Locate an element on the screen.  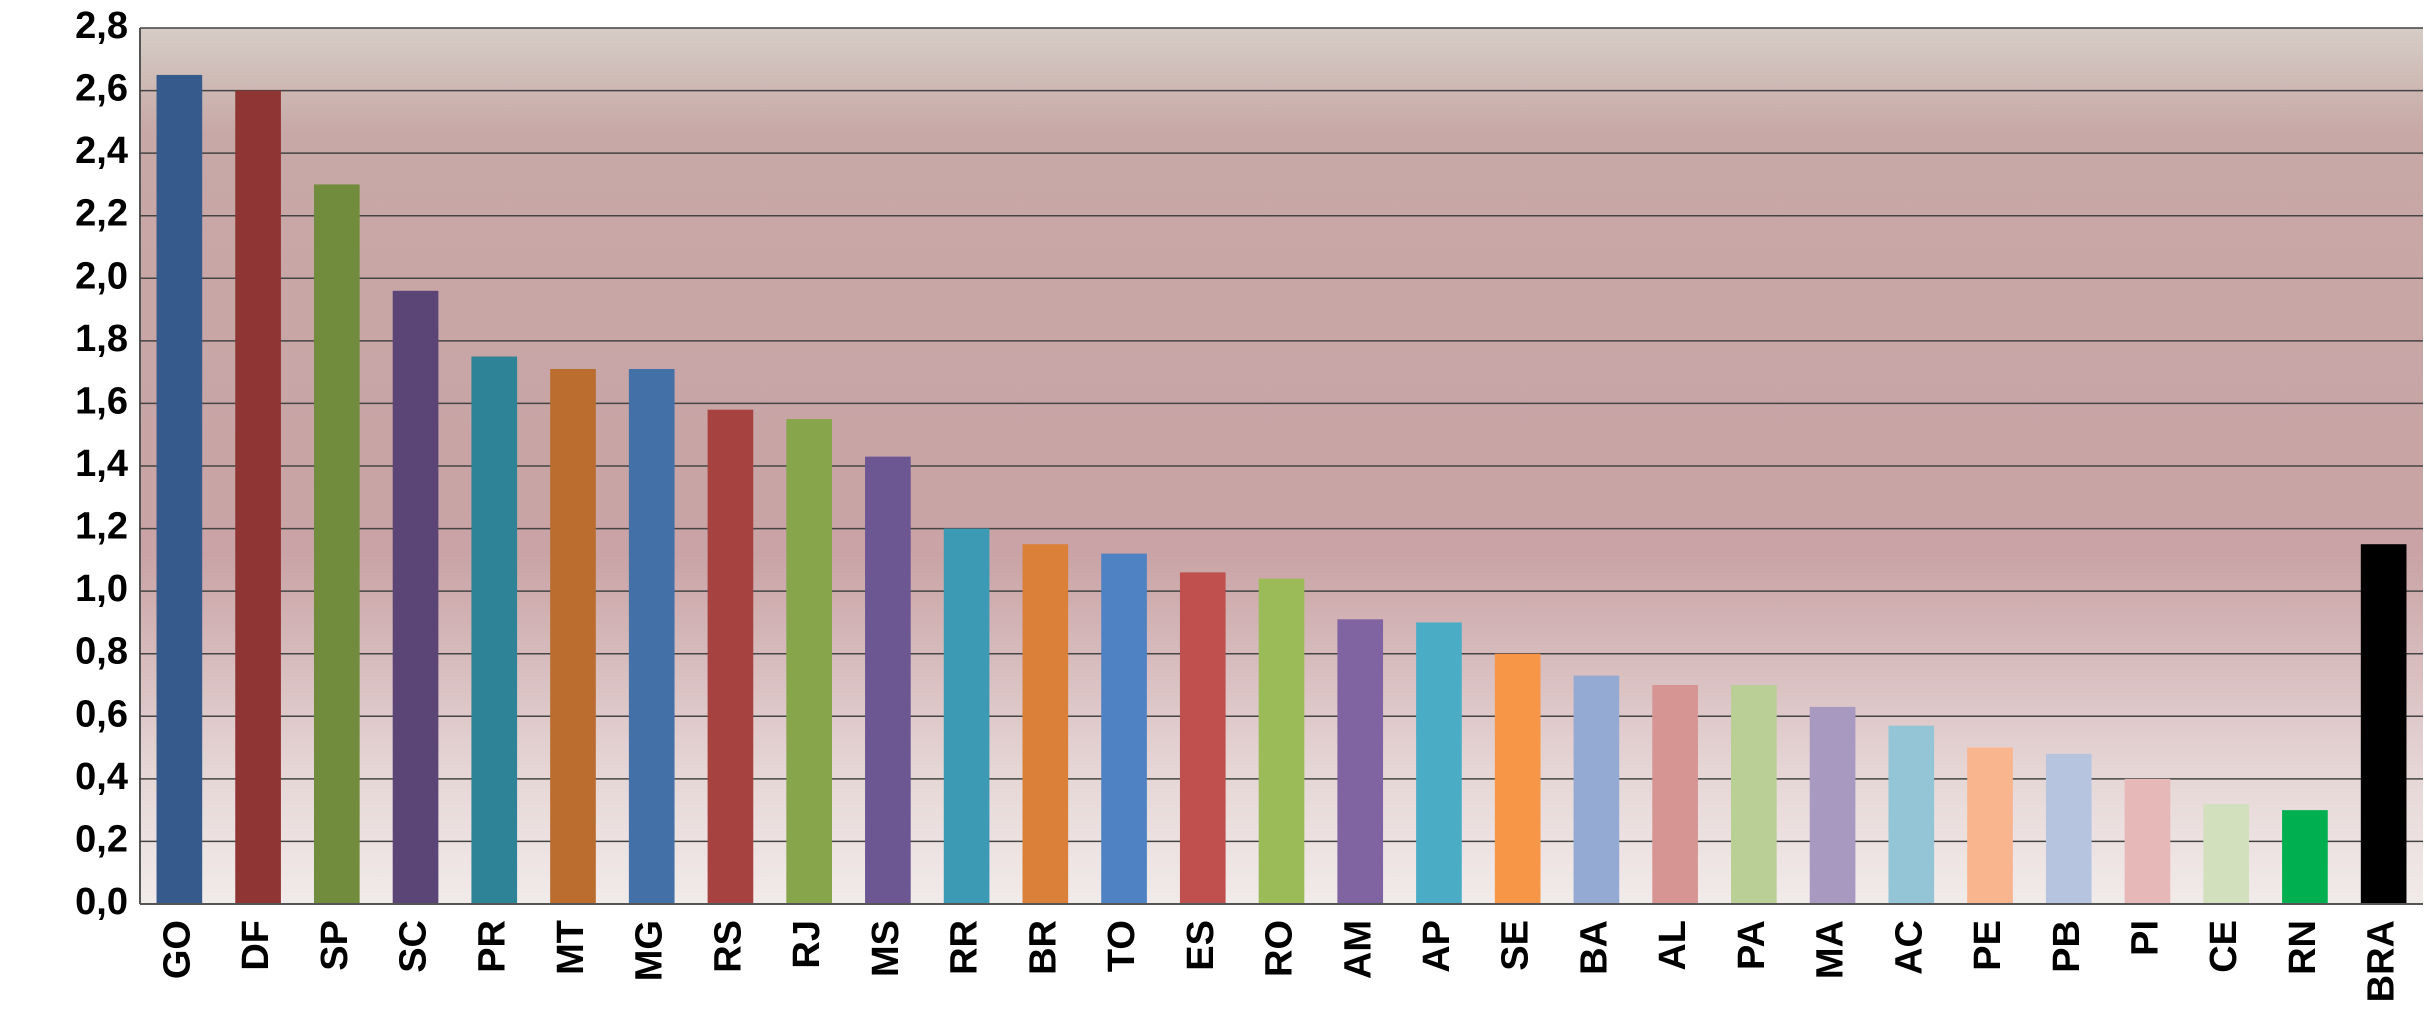
x-tick-label: MG is located at coordinates (650, 950).